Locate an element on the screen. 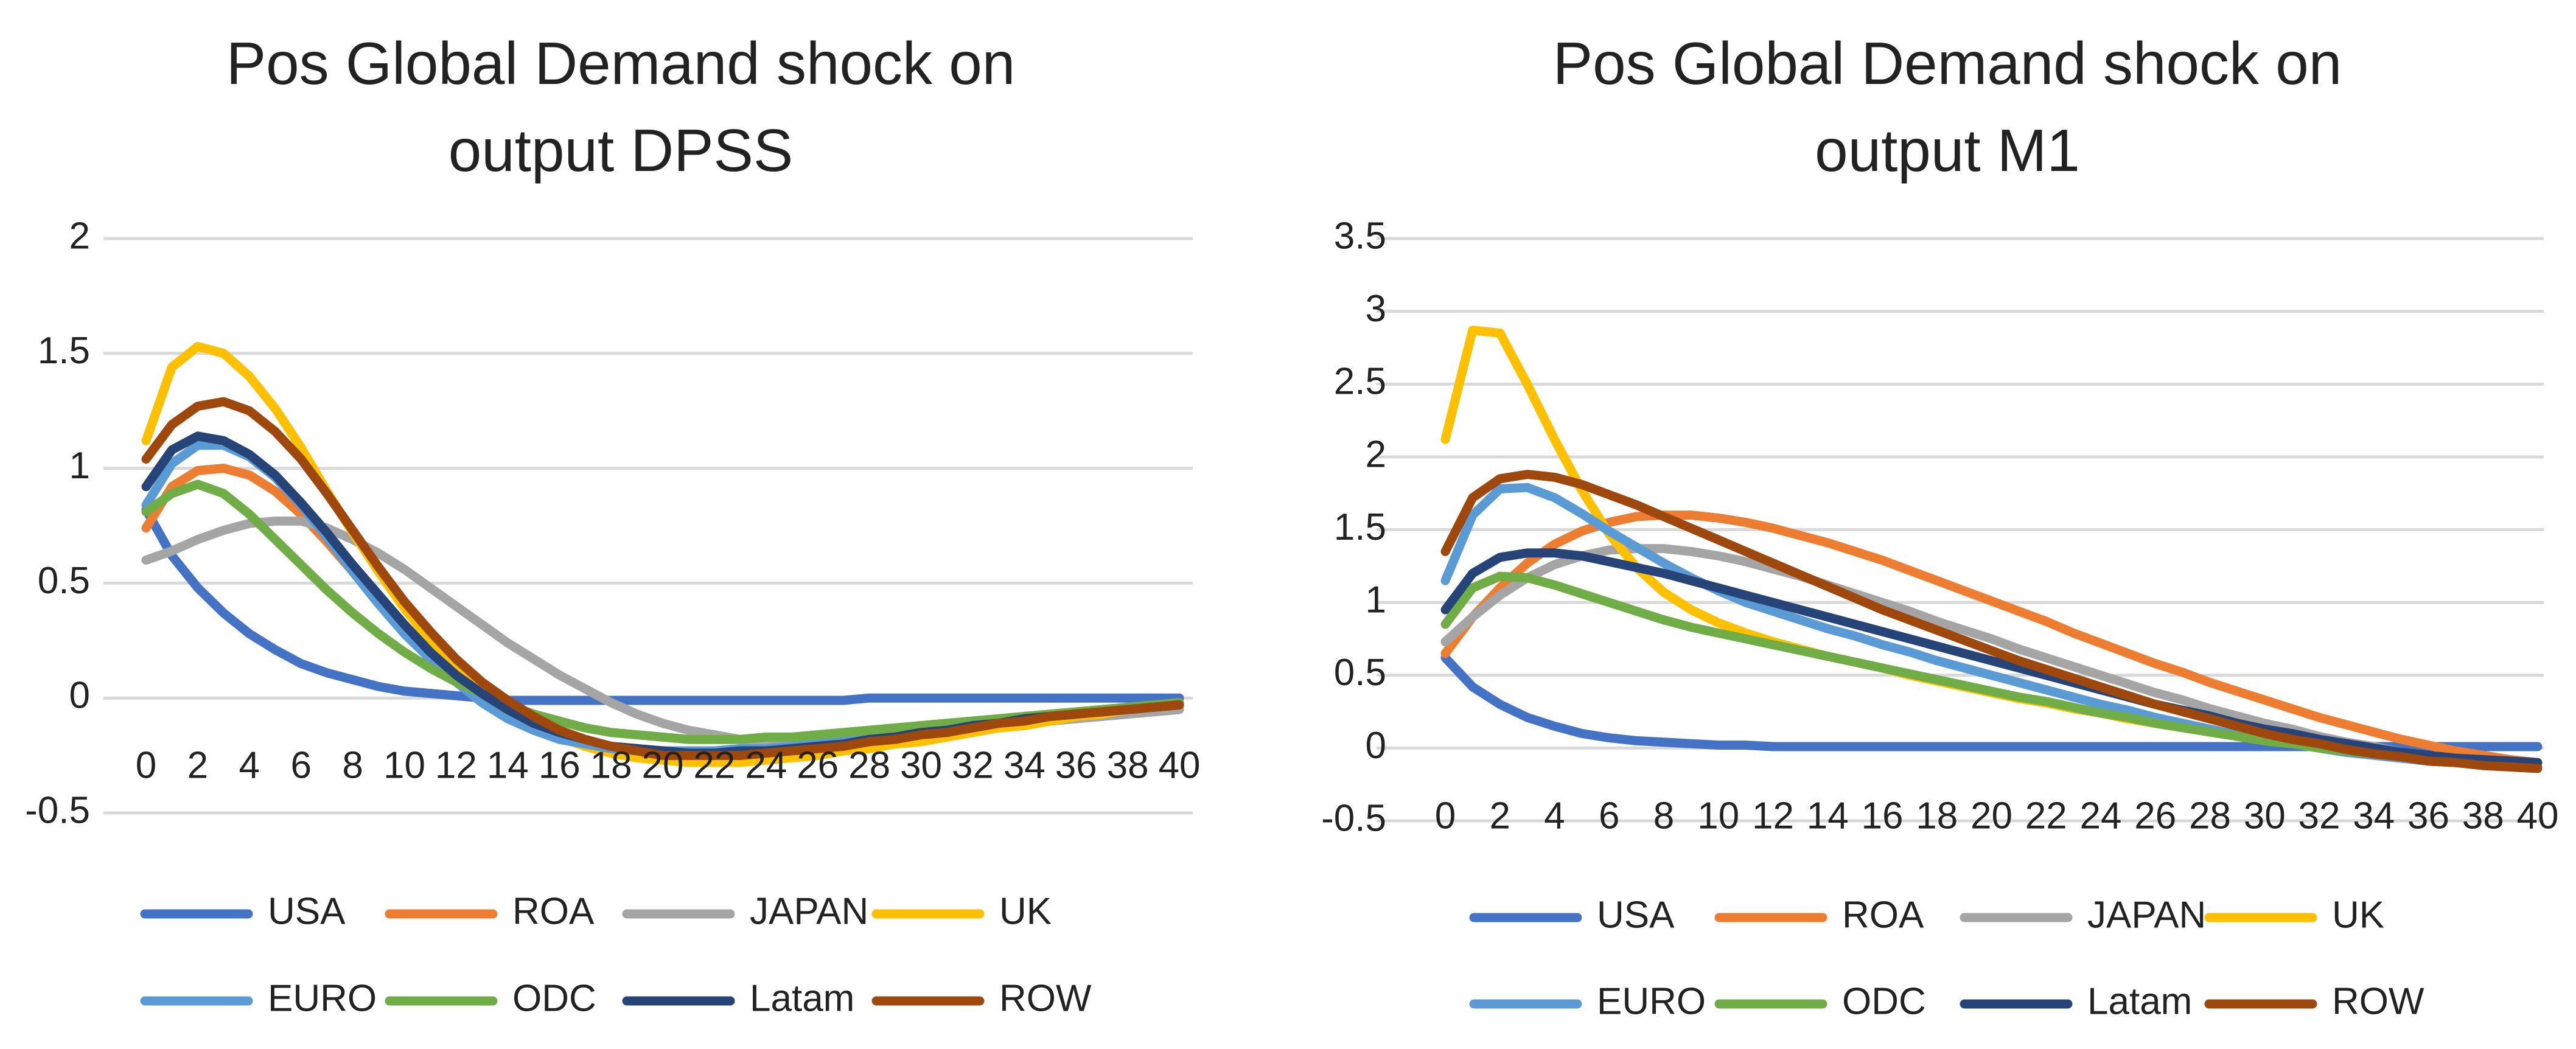  y-tick-label: 3.5 is located at coordinates (1360, 236).